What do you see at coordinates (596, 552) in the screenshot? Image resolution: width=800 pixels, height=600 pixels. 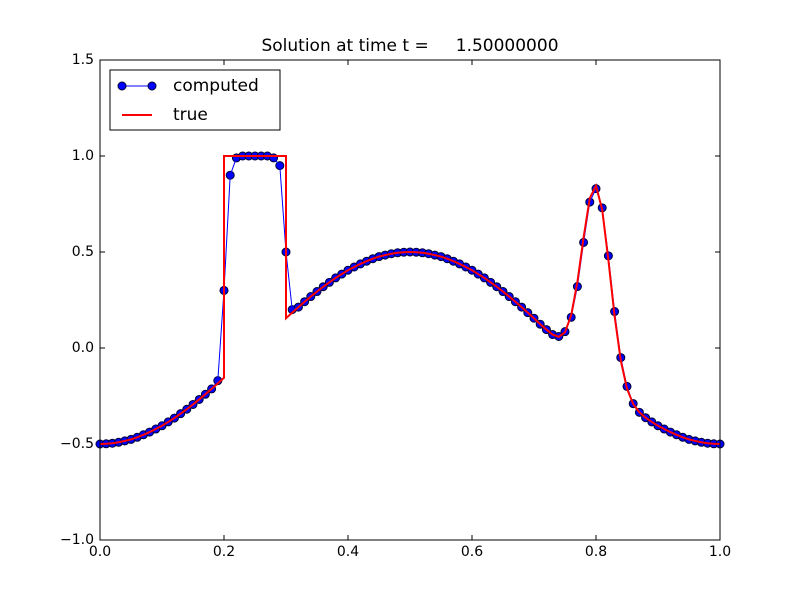 I see `x-tick-label: 0.8` at bounding box center [596, 552].